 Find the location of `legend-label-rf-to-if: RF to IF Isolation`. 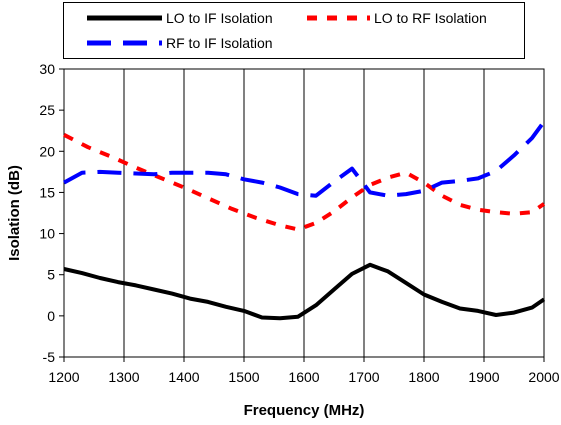

legend-label-rf-to-if: RF to IF Isolation is located at coordinates (219, 43).